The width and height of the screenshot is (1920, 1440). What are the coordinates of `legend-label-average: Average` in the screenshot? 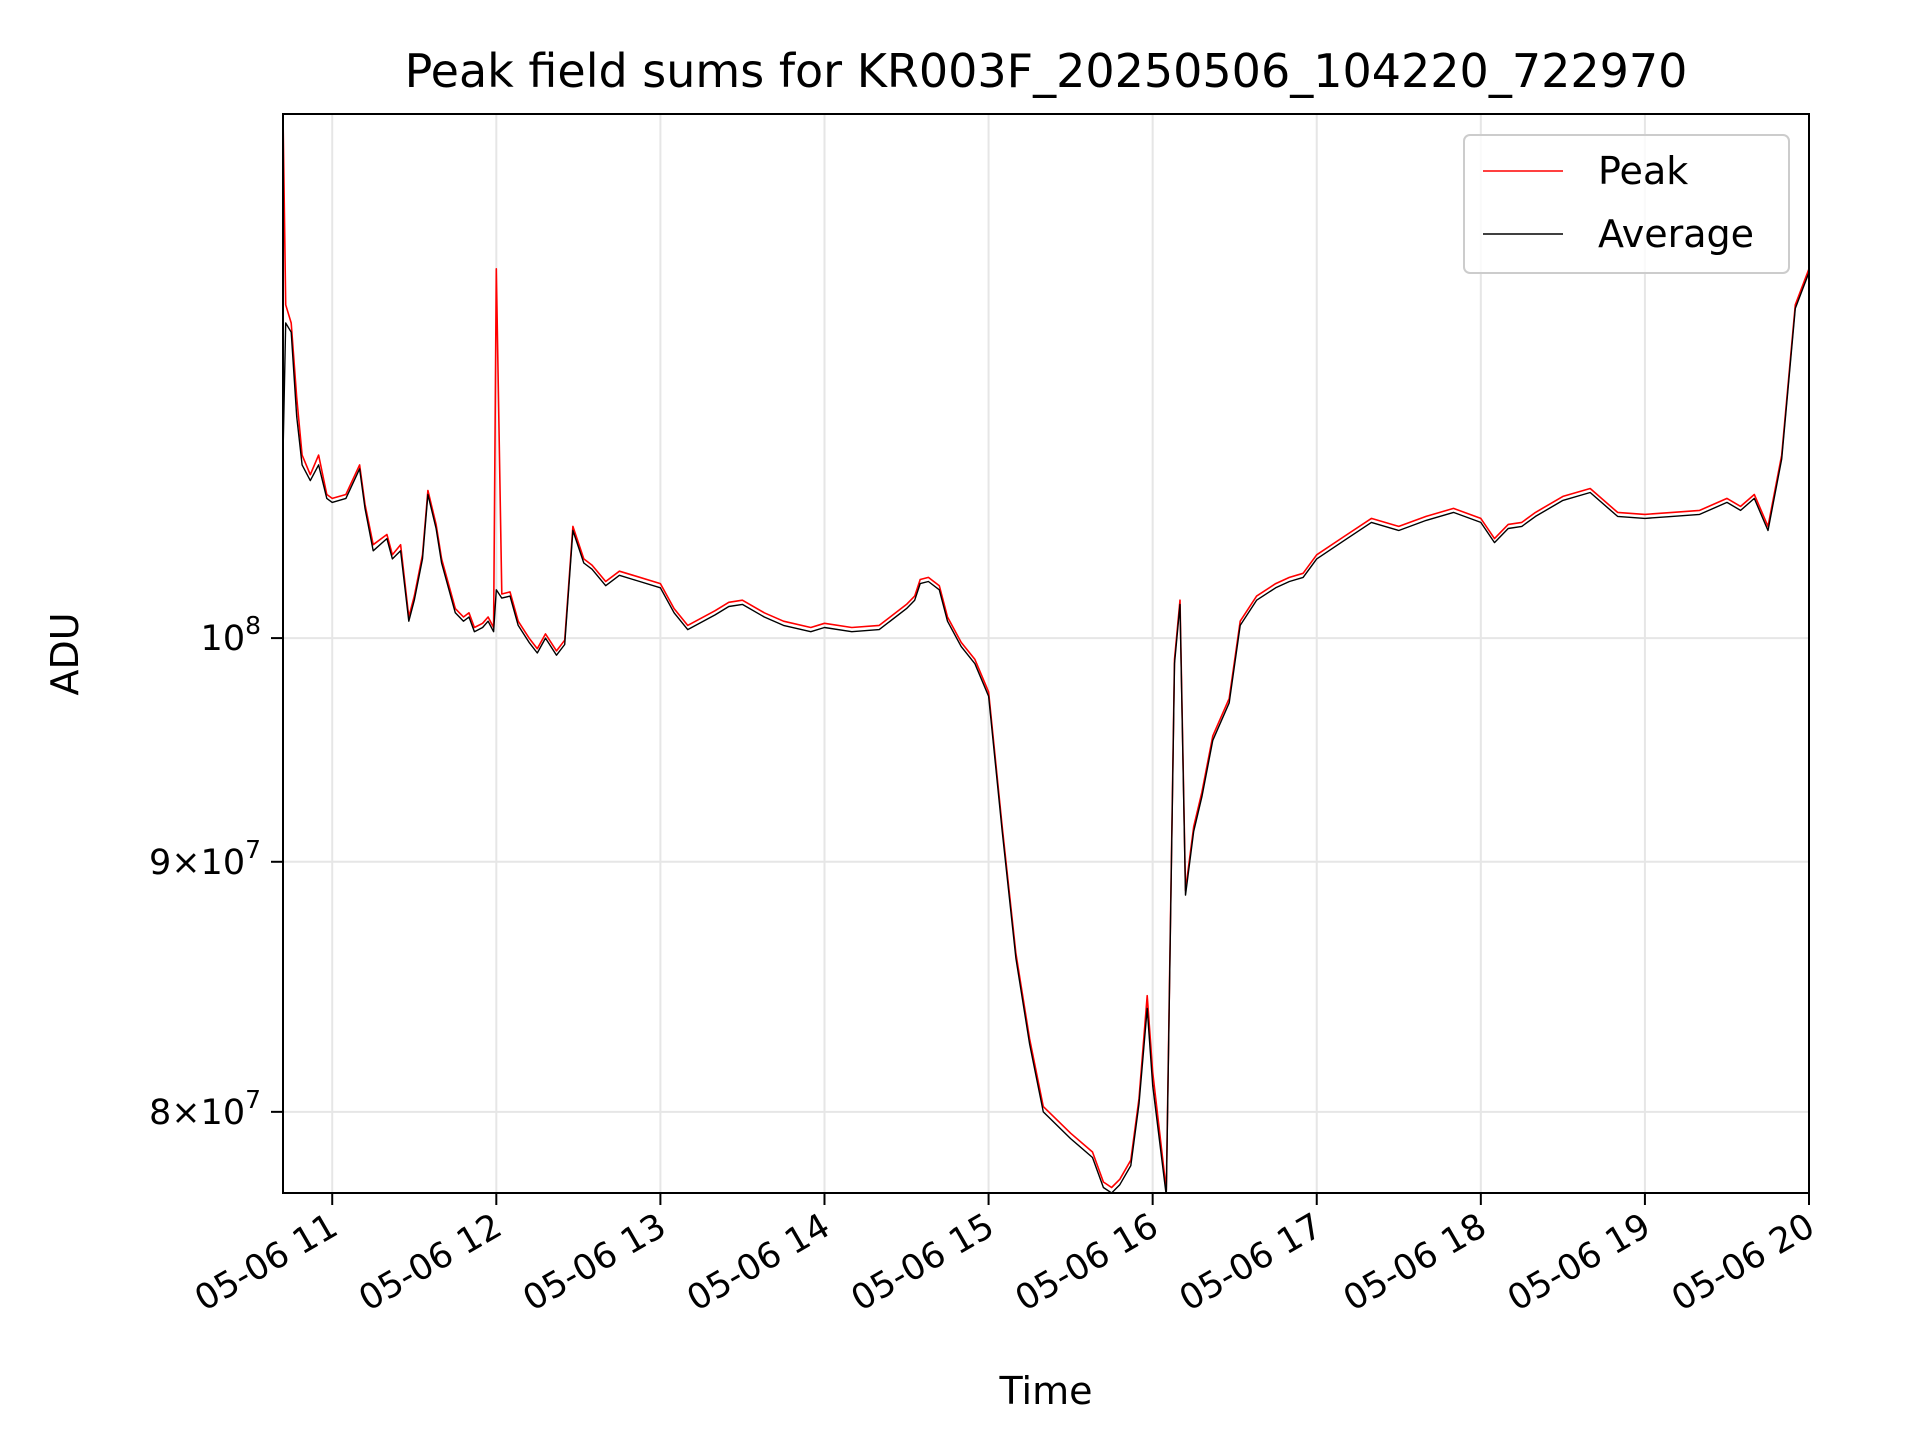 It's located at (1676, 234).